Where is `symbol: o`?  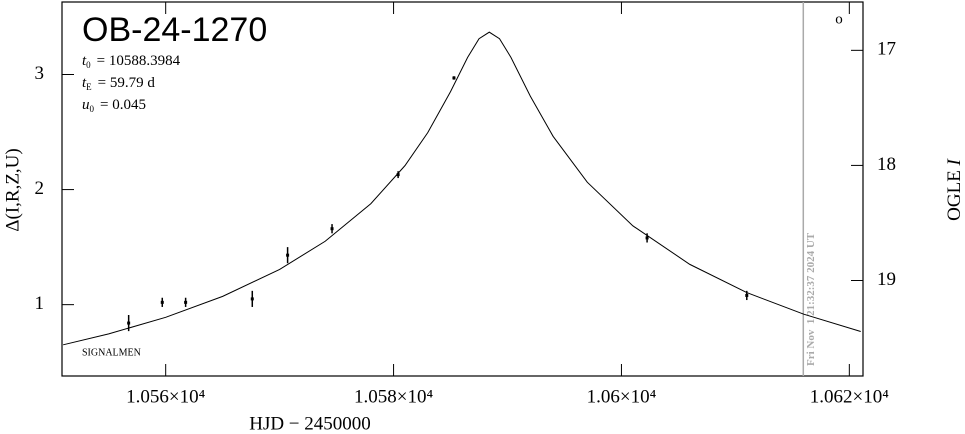
symbol: o is located at coordinates (839, 19).